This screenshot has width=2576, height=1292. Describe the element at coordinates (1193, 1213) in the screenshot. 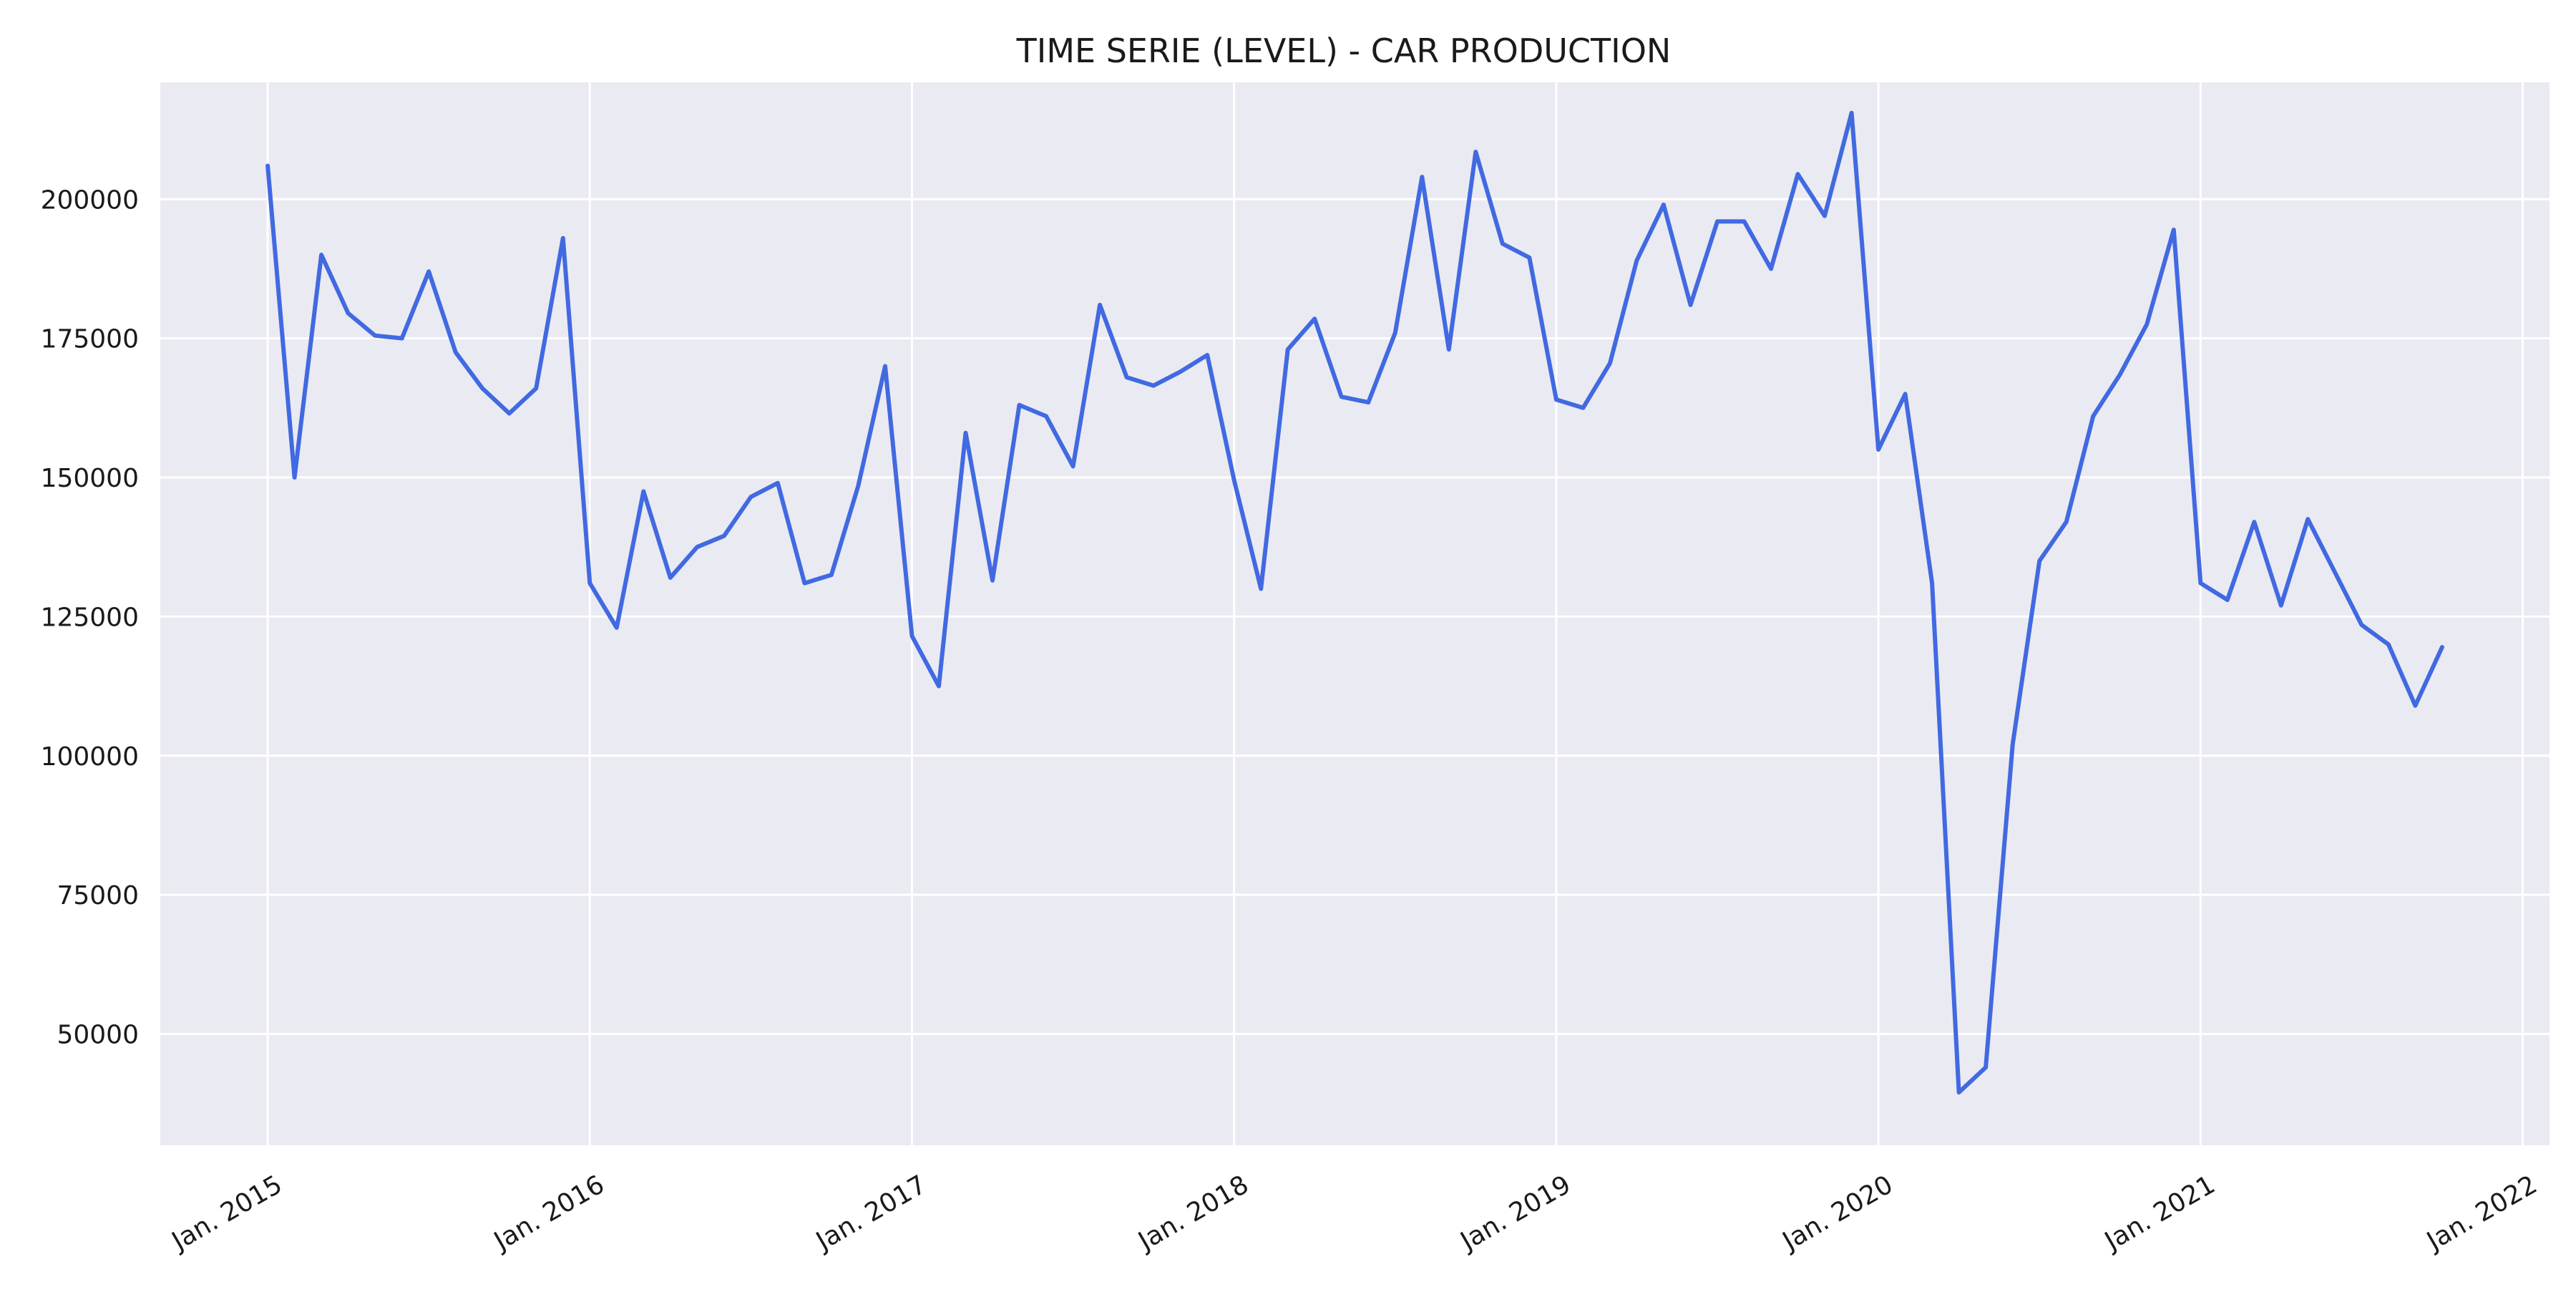

I see `x-tick-label: Jan. 2018` at that location.